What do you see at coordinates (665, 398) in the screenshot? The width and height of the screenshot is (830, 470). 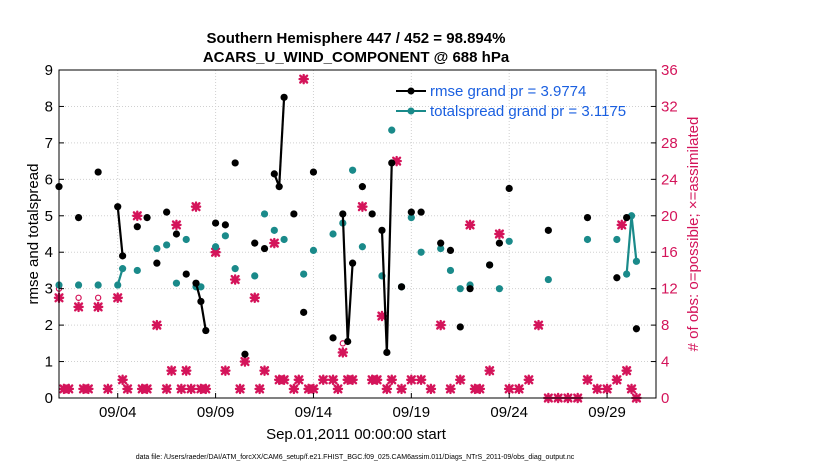 I see `y-right-tick-label: 0` at bounding box center [665, 398].